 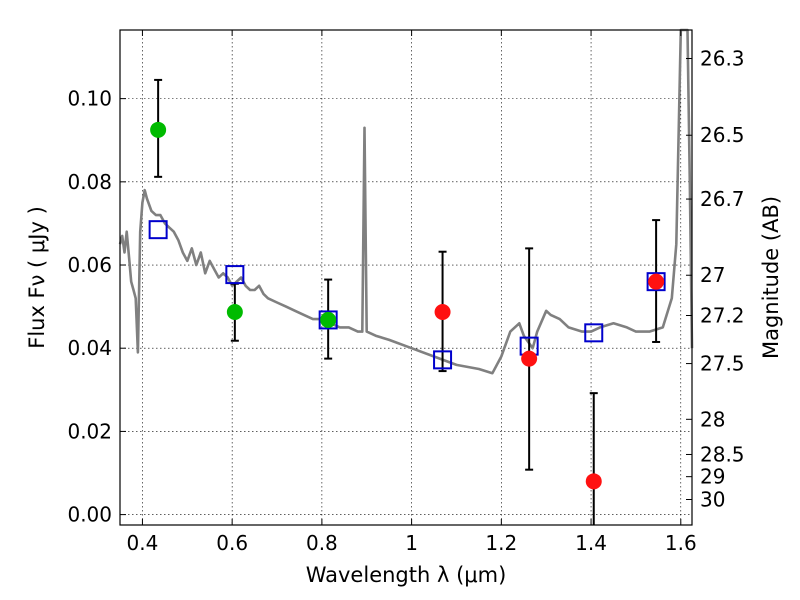 What do you see at coordinates (501, 543) in the screenshot?
I see `x-tick-label: 1.2` at bounding box center [501, 543].